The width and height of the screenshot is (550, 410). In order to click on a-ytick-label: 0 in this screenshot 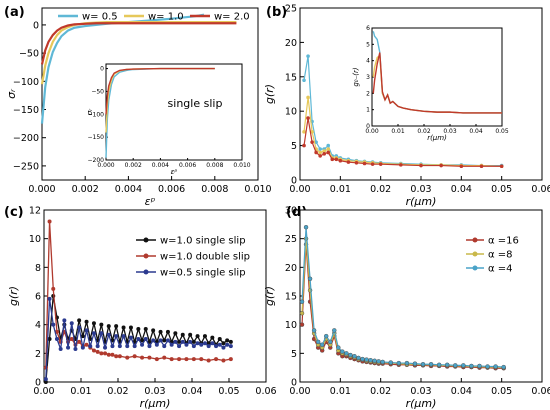, I will do `click(36, 25)`.